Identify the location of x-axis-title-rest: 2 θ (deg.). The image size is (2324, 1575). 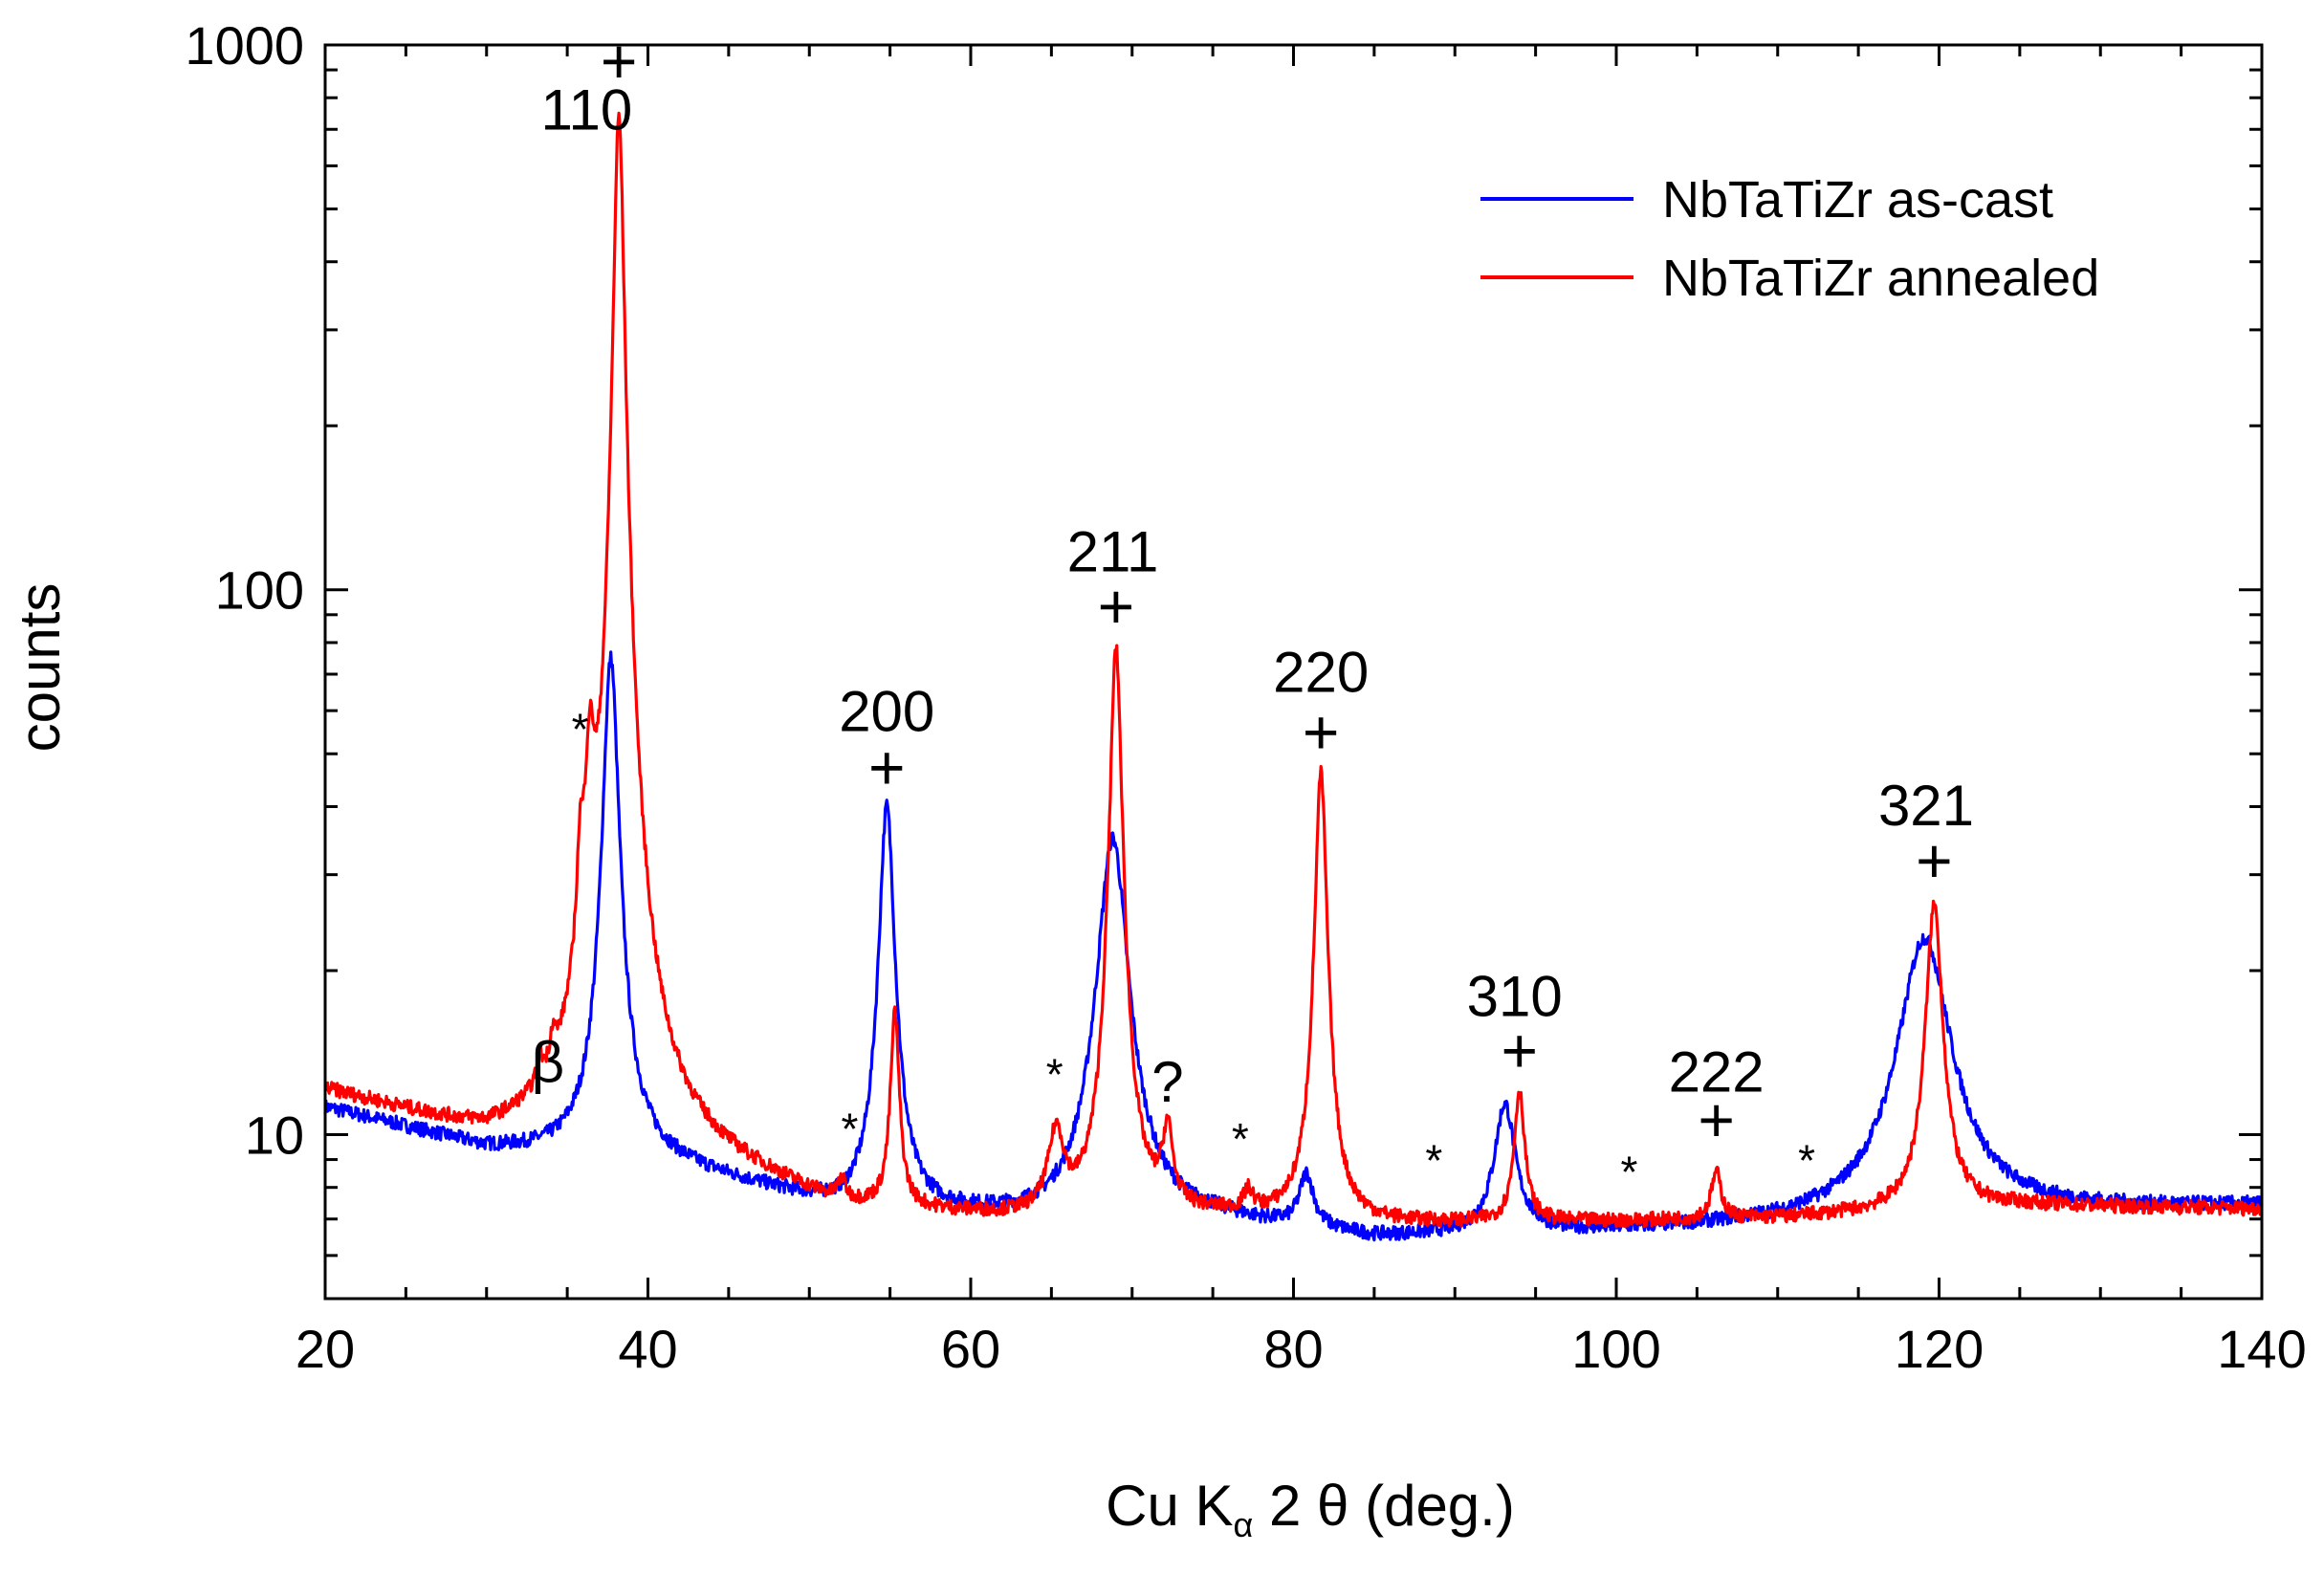
(1384, 1506).